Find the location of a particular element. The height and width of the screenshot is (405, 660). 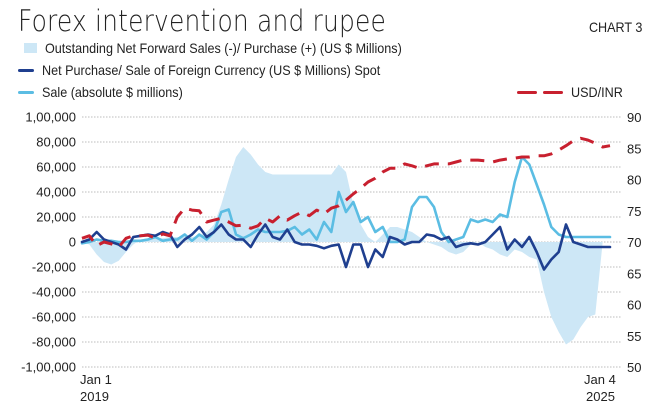

x-axis: Jan 1 2019 Jan 4 2025 is located at coordinates (348, 388).